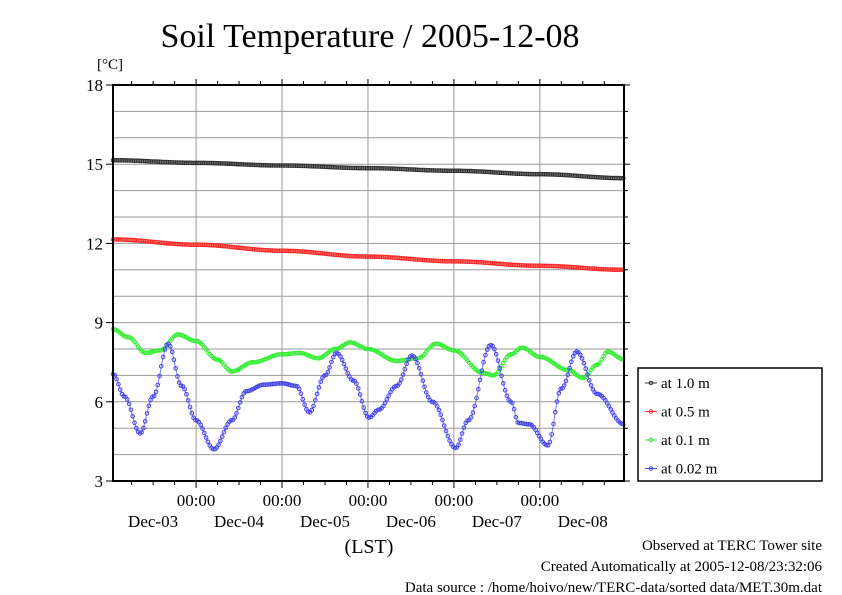 This screenshot has width=842, height=595. I want to click on legend-label: at 1.0 m, so click(685, 384).